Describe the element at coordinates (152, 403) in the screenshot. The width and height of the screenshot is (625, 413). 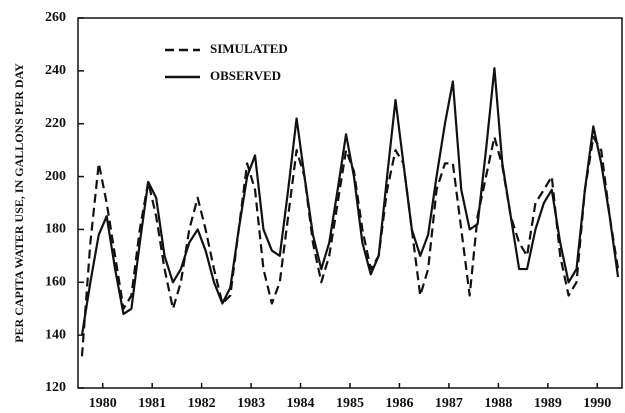
I see `x-tick-label: 1981` at that location.